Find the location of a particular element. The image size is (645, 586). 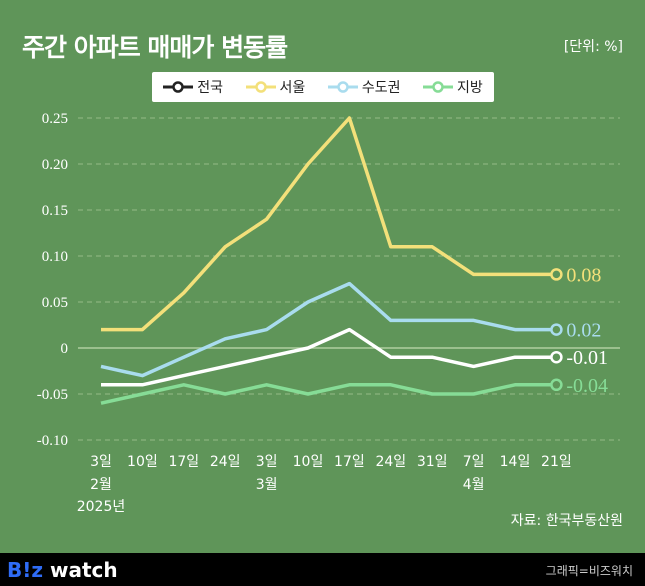

series-line-지방 is located at coordinates (328, 394).